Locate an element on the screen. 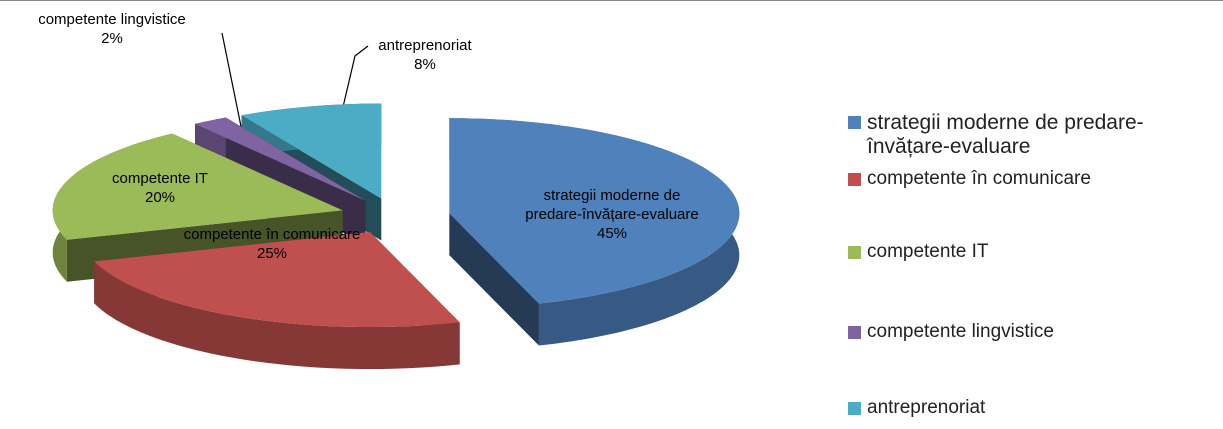  slice-wall is located at coordinates (277, 315).